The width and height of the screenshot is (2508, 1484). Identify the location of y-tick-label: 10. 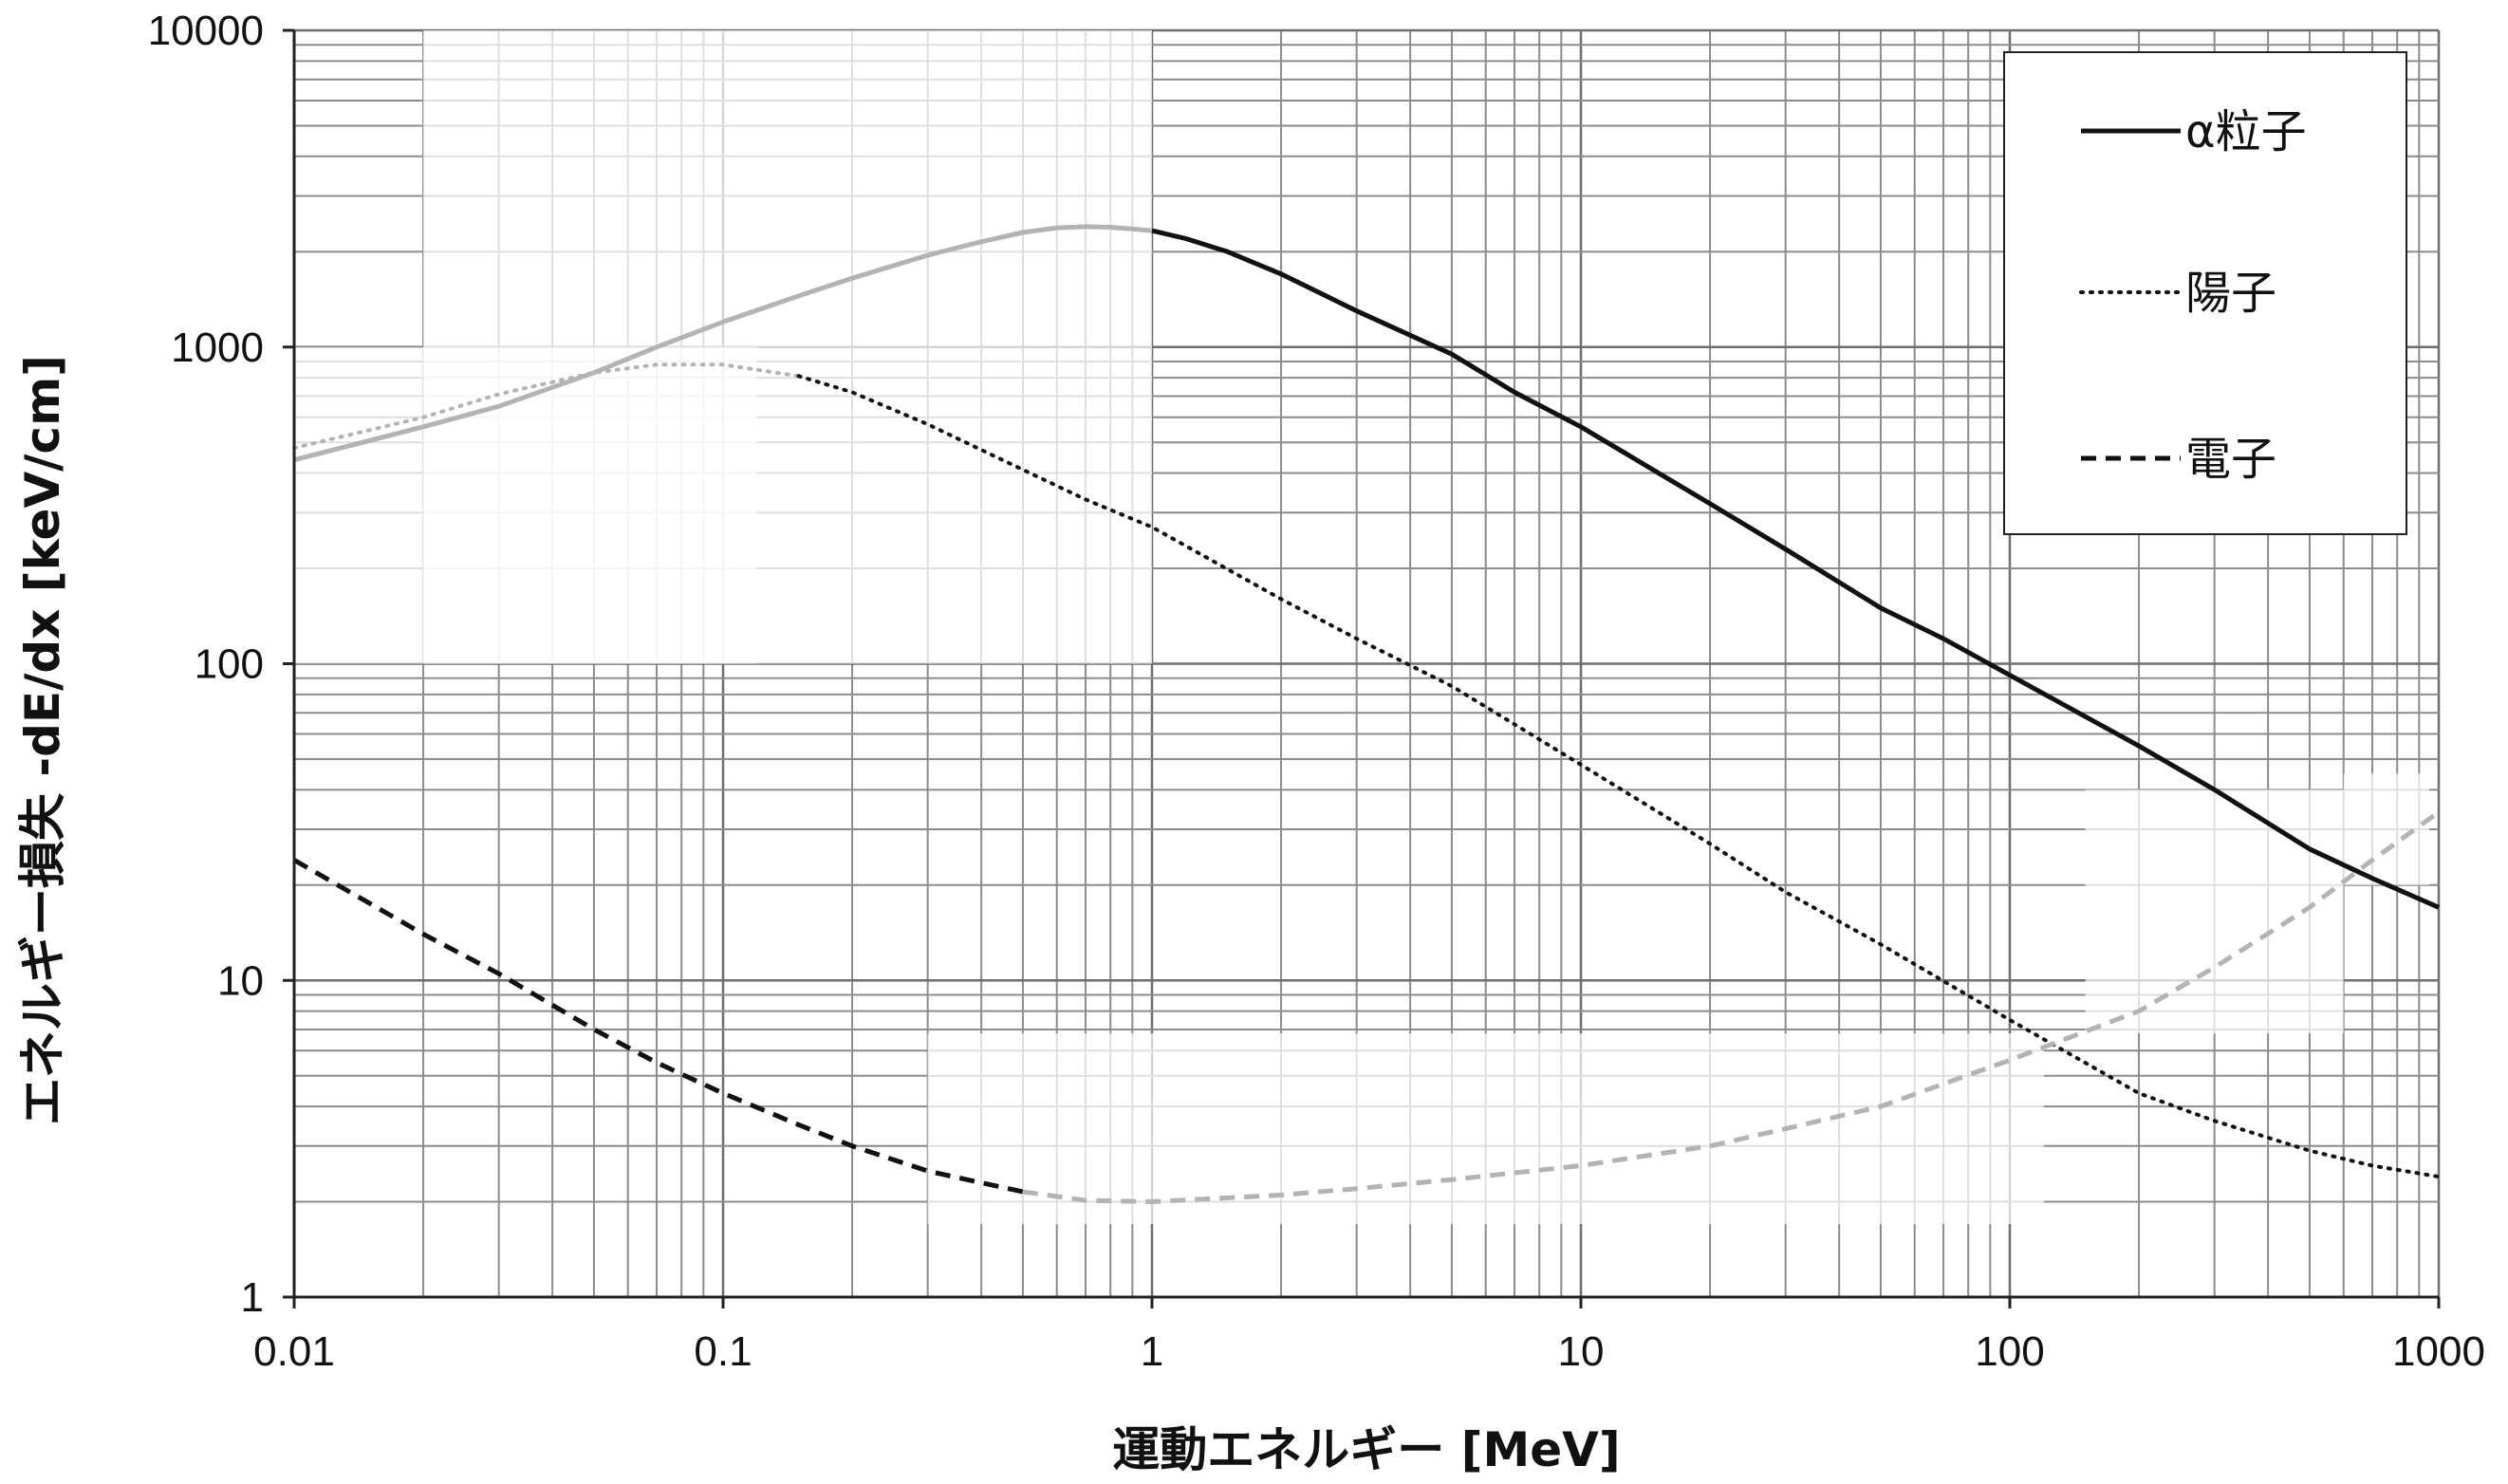
(240, 980).